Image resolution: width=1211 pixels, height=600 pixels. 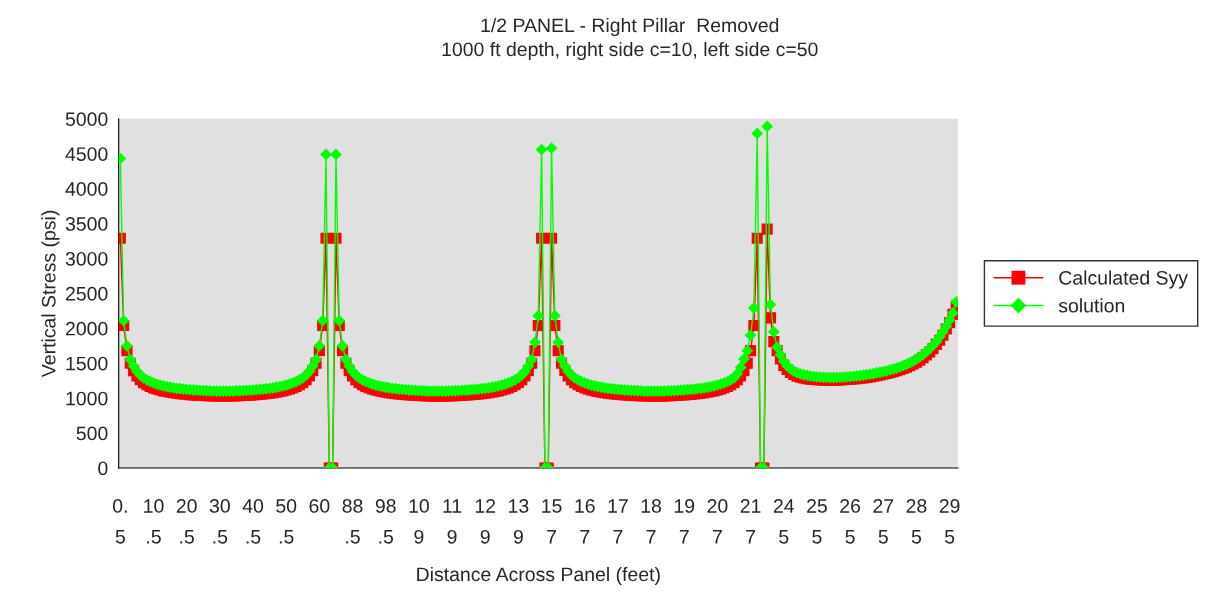 What do you see at coordinates (750, 521) in the screenshot?
I see `x-tick-label: 217` at bounding box center [750, 521].